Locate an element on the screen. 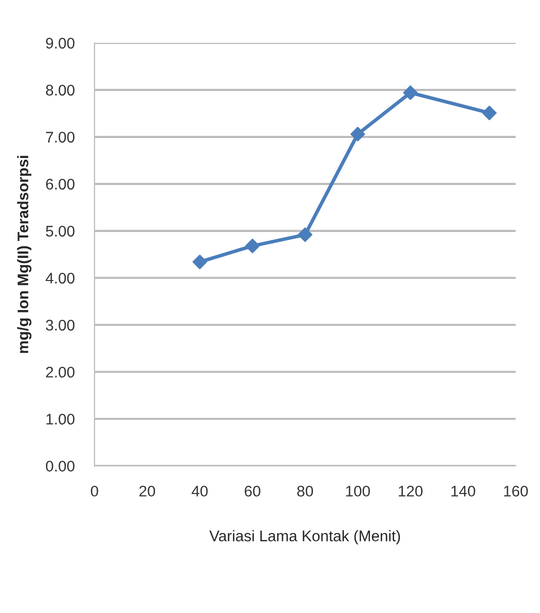  y-tick-label: 6.00 is located at coordinates (60, 184).